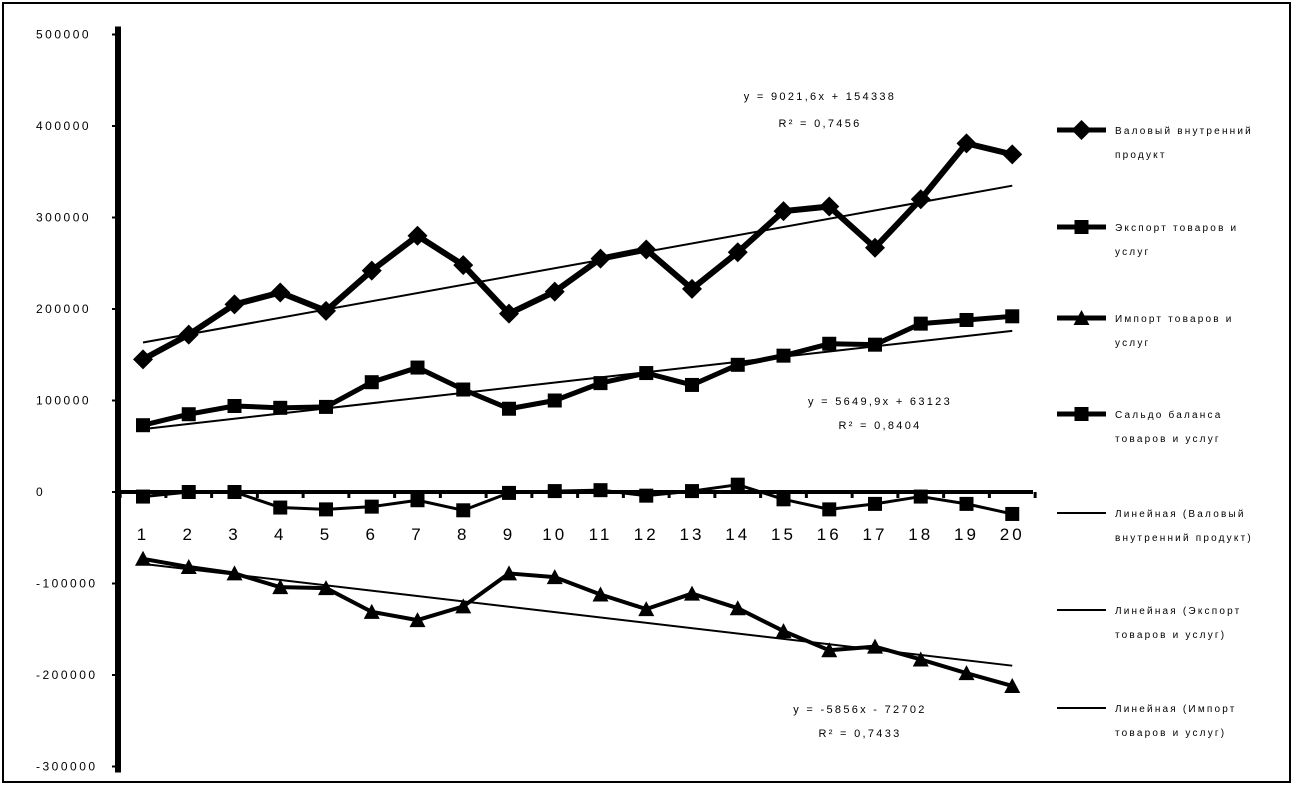  Describe the element at coordinates (646, 534) in the screenshot. I see `x-tick-label: 12` at that location.